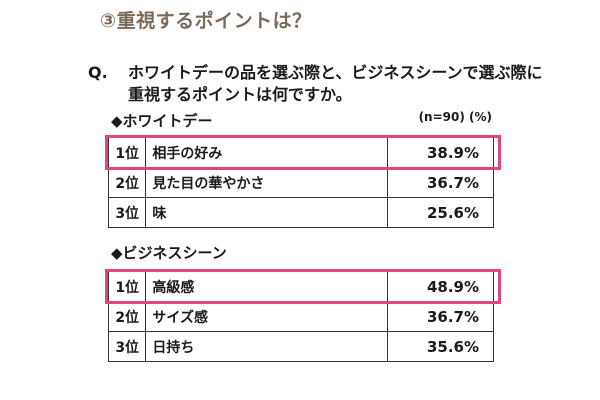 The width and height of the screenshot is (600, 400). Describe the element at coordinates (169, 253) in the screenshot. I see `section-label-business: ◆ビジネスシーン` at that location.